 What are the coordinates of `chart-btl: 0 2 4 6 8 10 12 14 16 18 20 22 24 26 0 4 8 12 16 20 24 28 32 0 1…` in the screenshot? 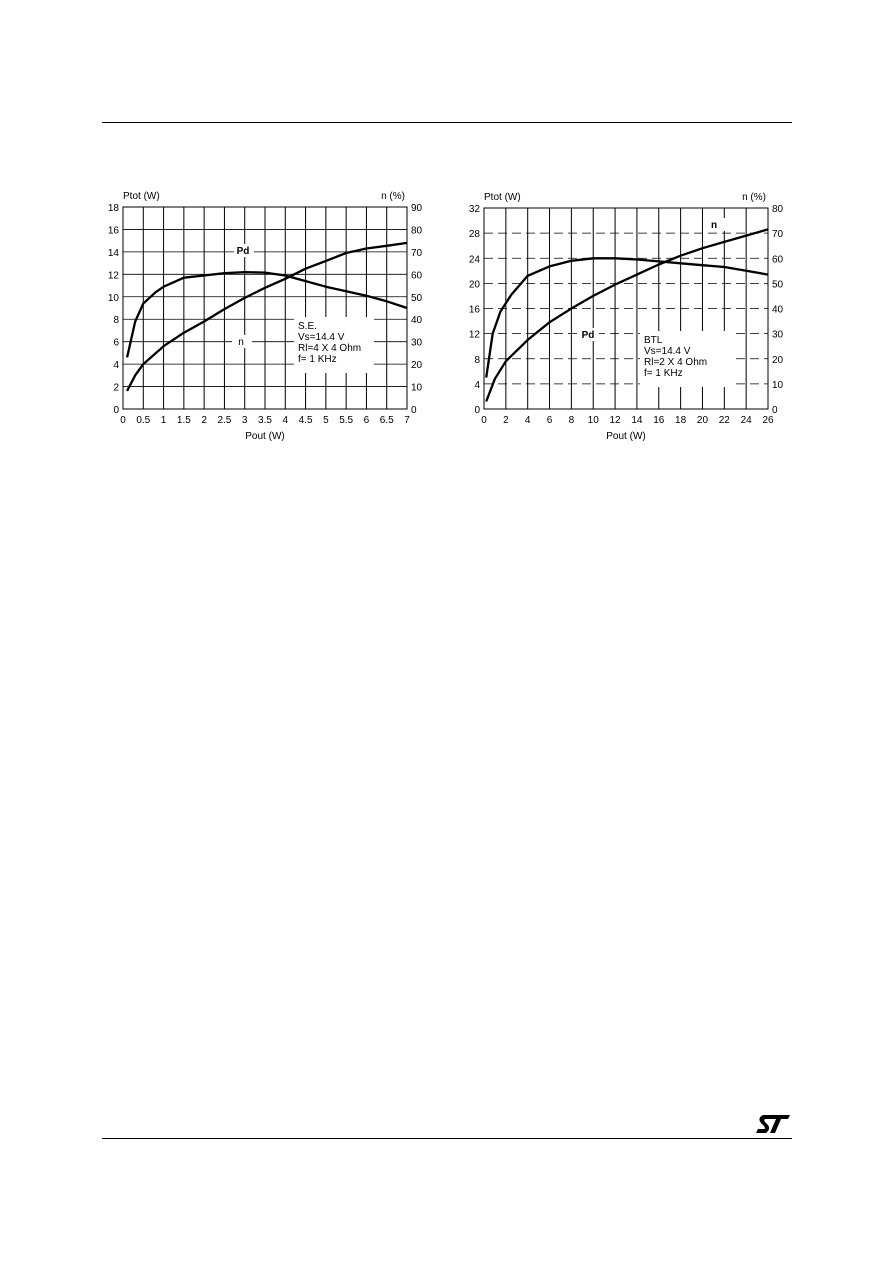 It's located at (630, 320).